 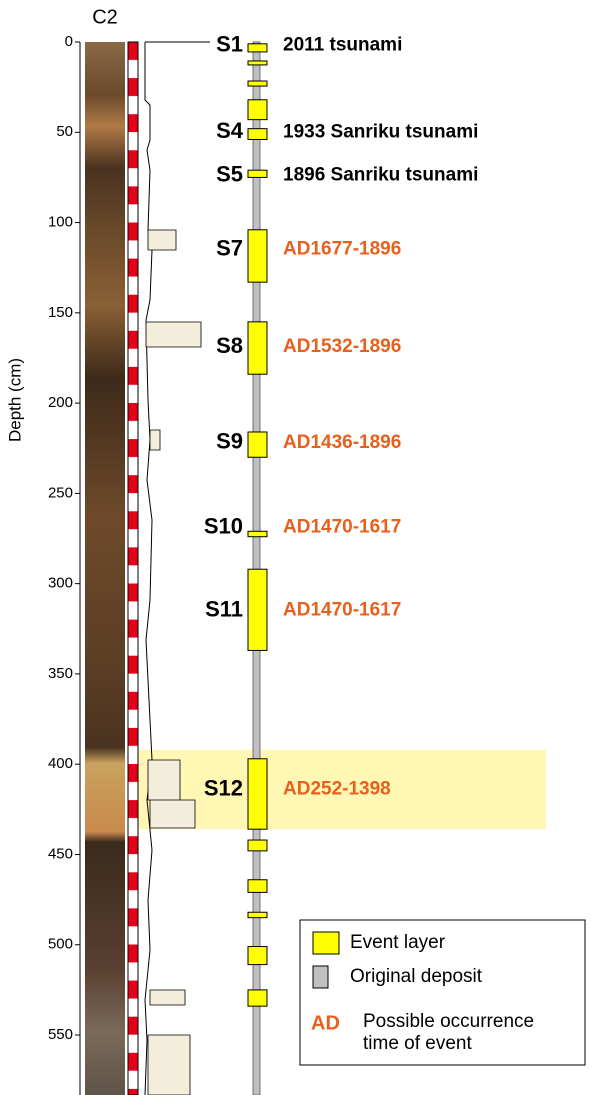 I want to click on y-tick-label: 0, so click(x=69, y=41).